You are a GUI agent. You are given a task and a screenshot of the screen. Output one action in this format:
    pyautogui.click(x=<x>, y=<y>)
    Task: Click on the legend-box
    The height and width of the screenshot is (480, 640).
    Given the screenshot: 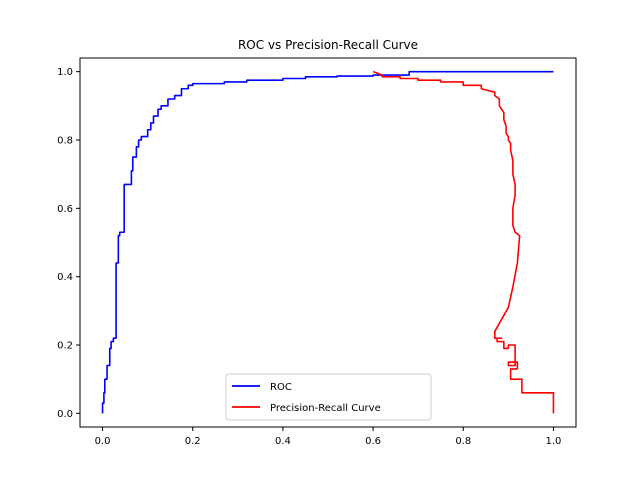 What is the action you would take?
    pyautogui.click(x=328, y=397)
    